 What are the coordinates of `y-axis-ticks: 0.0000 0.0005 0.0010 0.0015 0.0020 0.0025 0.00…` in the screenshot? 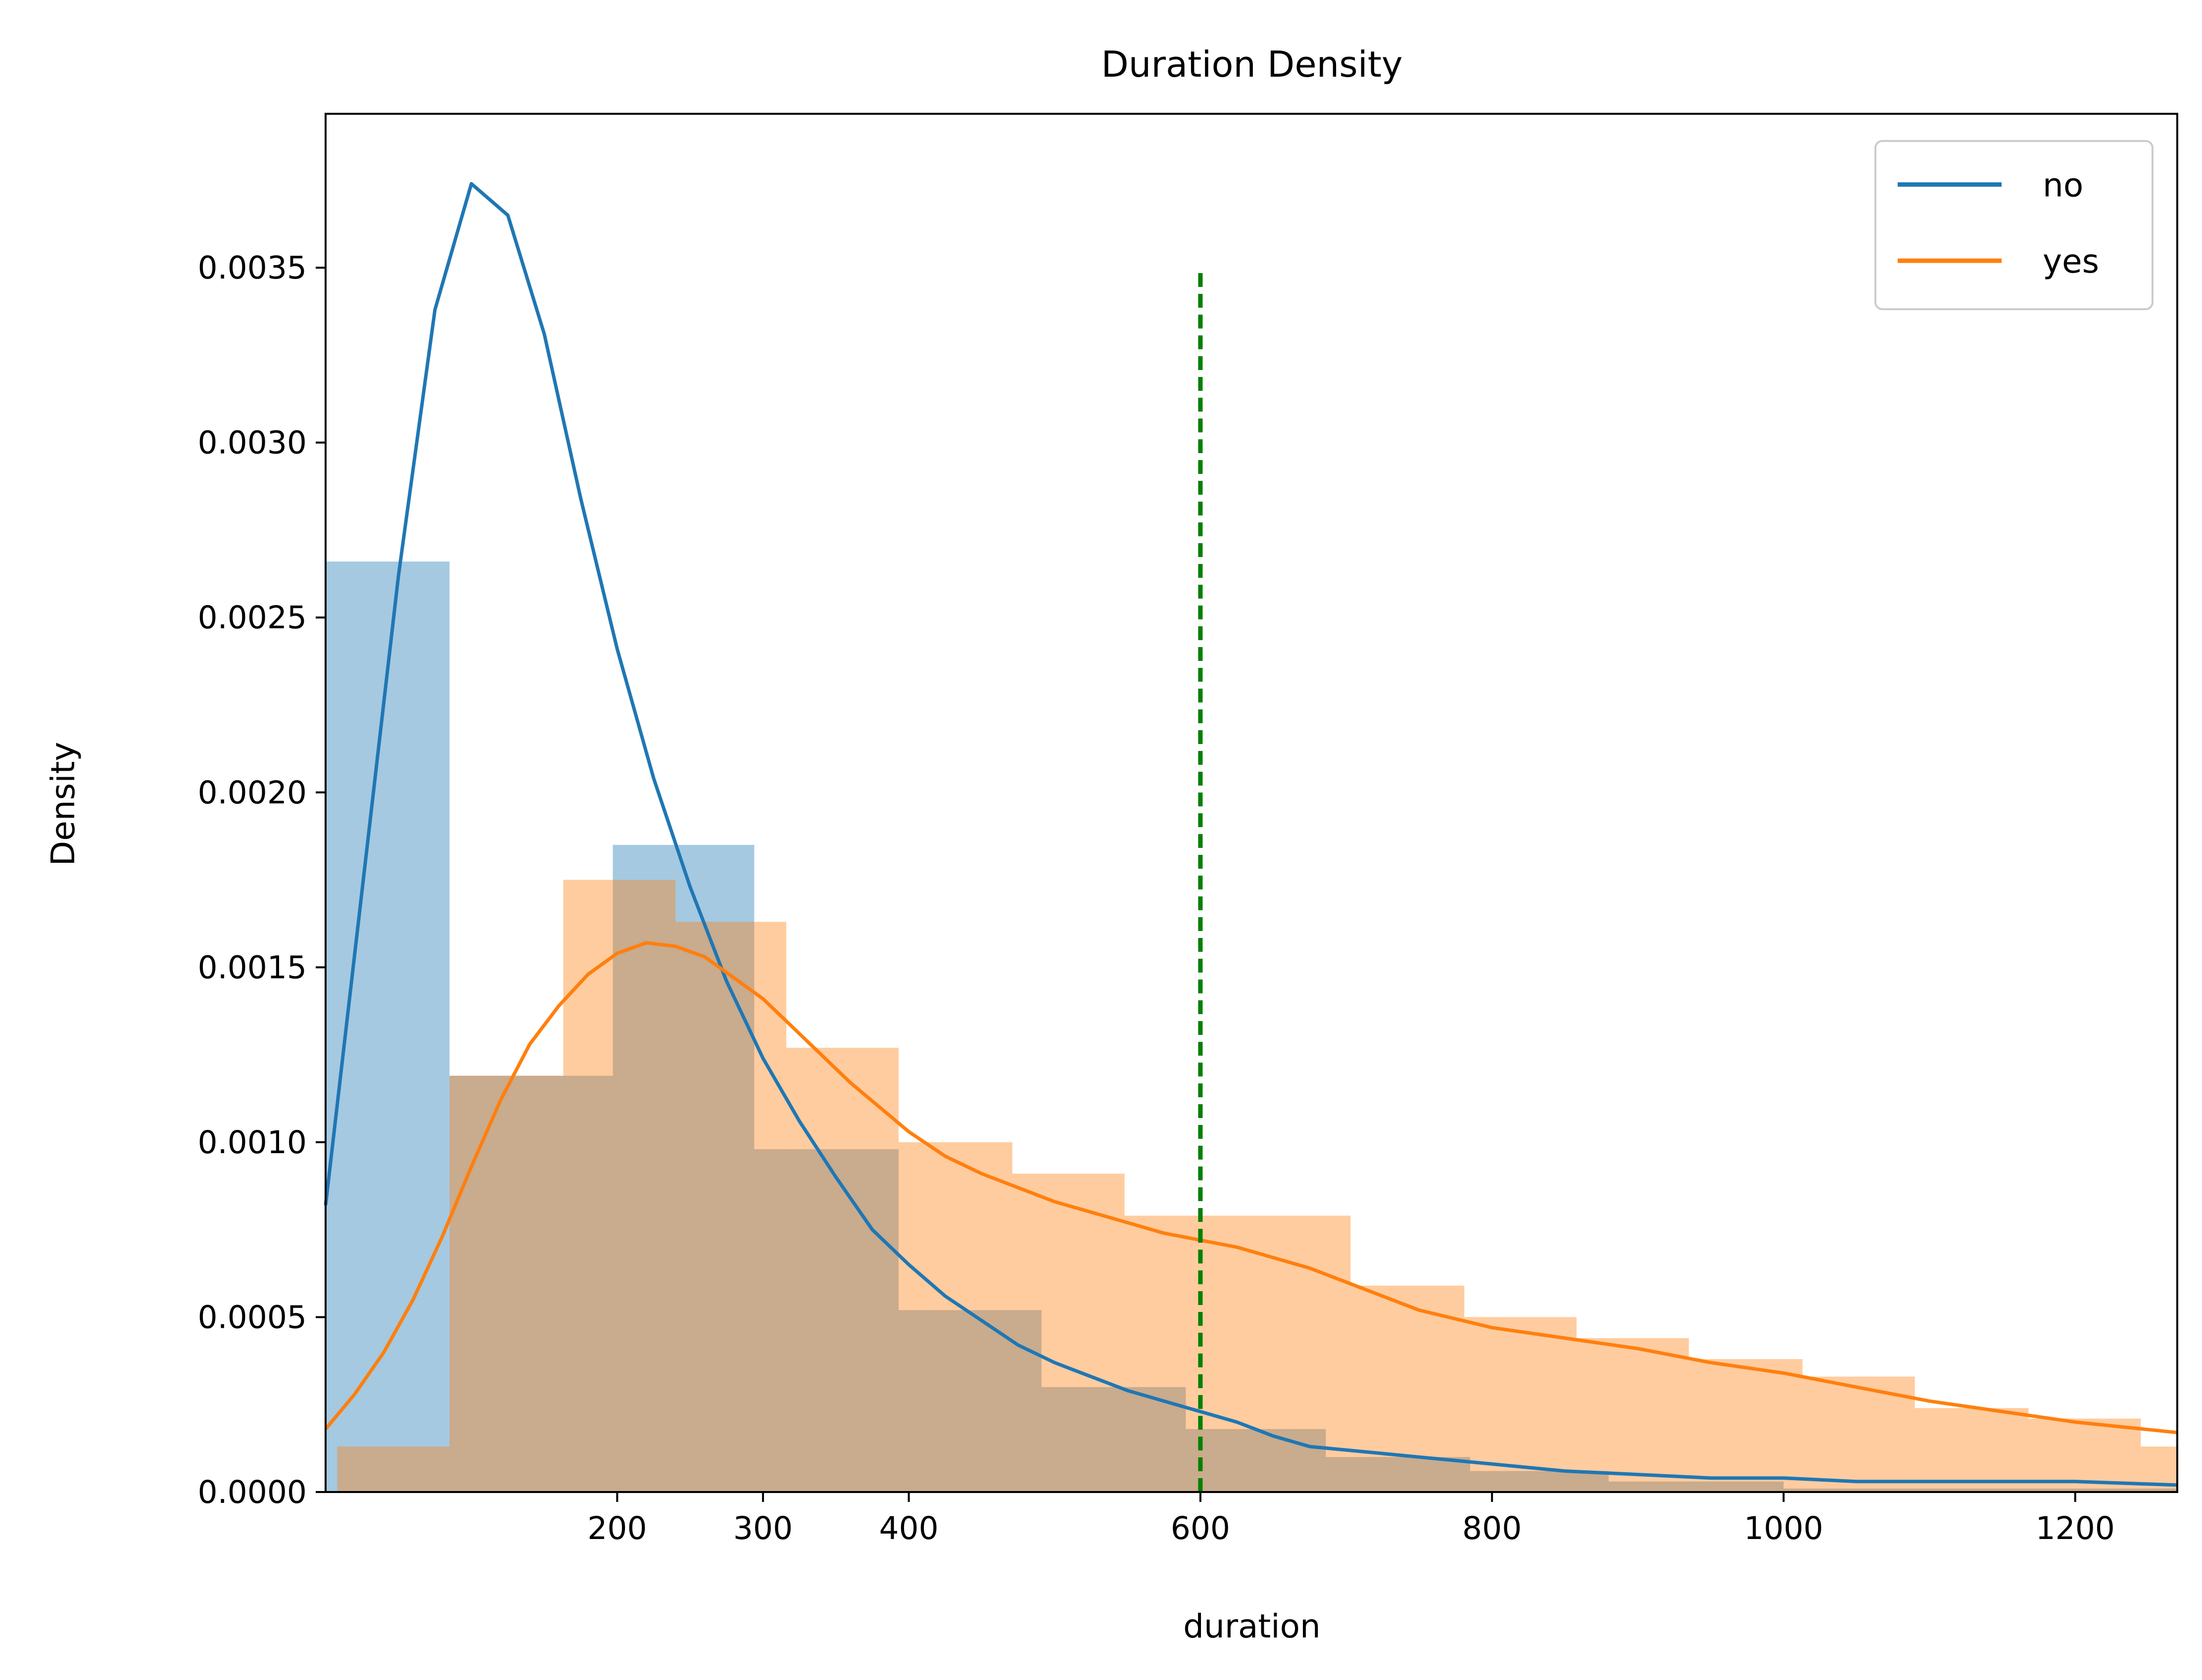 It's located at (262, 880).